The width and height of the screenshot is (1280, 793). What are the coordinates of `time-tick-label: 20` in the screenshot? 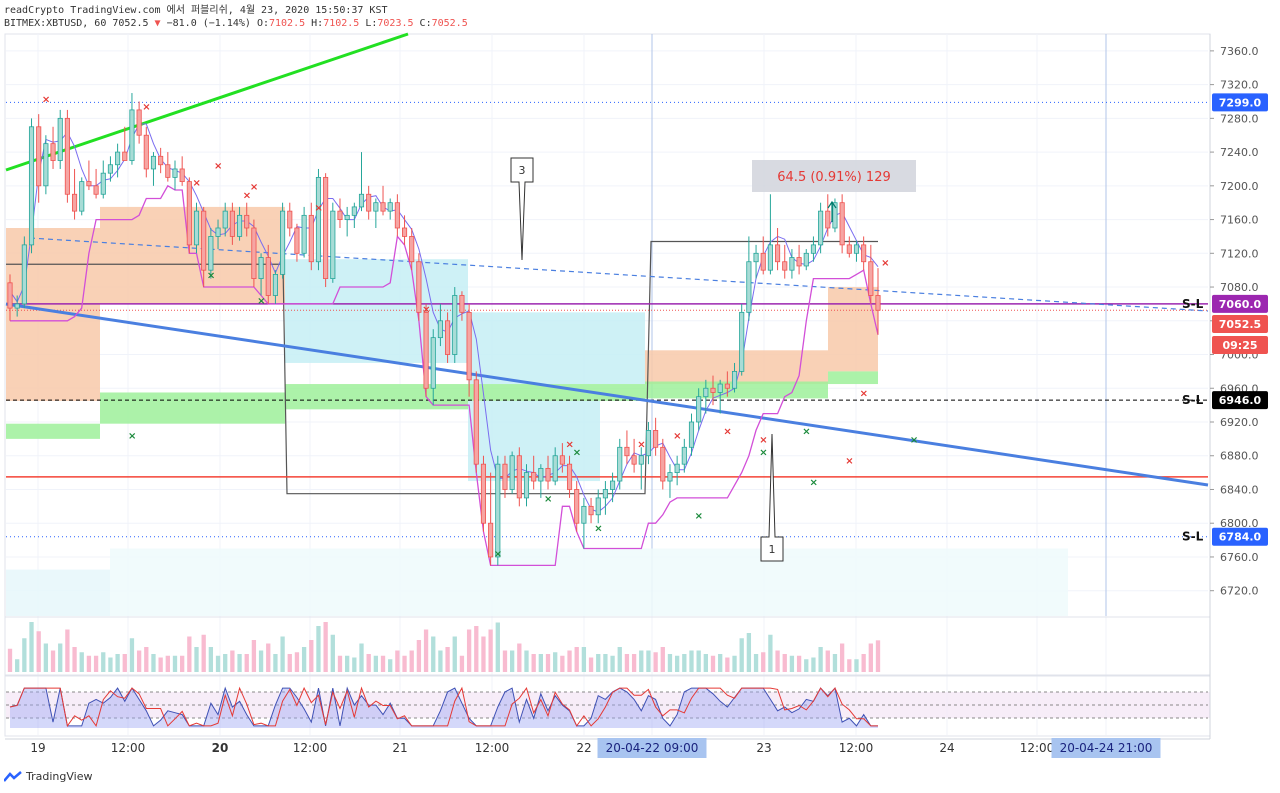 It's located at (220, 748).